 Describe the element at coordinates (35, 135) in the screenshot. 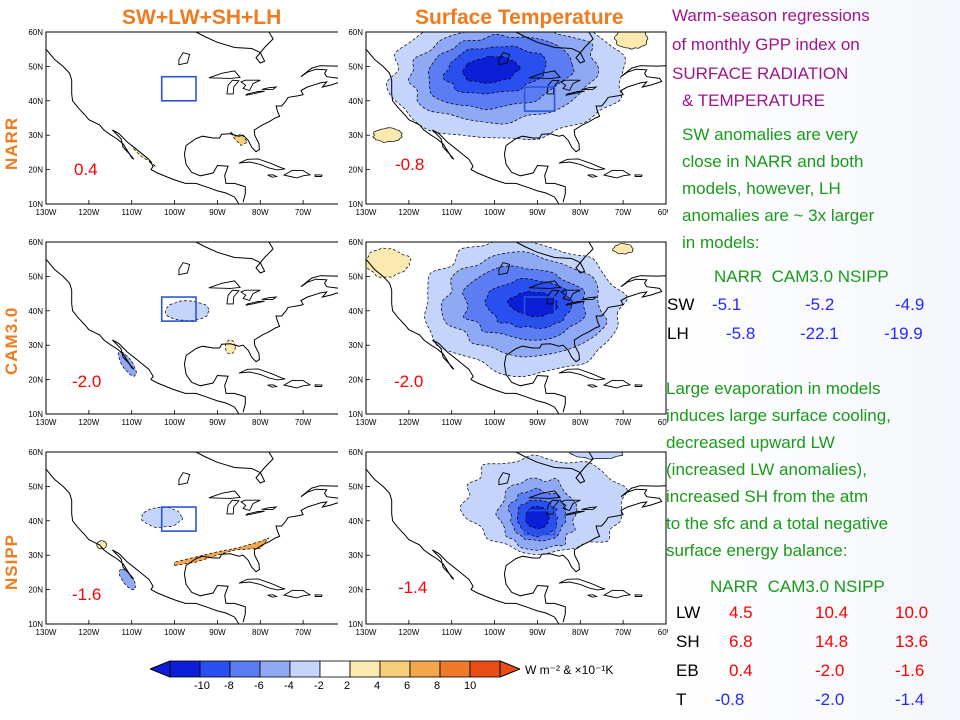

I see `lat-tick-label: 30N` at that location.